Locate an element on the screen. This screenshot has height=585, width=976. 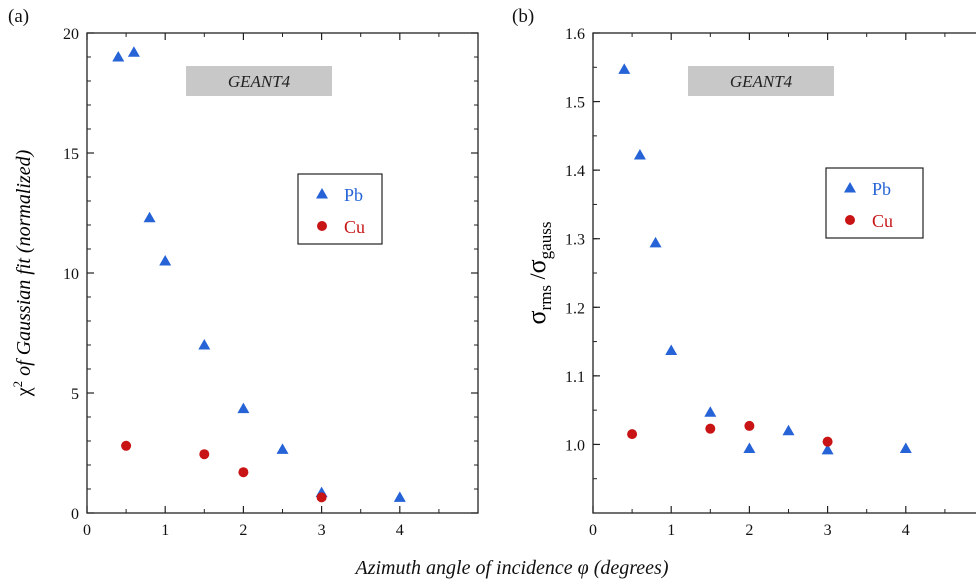
panel-label: (b) is located at coordinates (523, 16).